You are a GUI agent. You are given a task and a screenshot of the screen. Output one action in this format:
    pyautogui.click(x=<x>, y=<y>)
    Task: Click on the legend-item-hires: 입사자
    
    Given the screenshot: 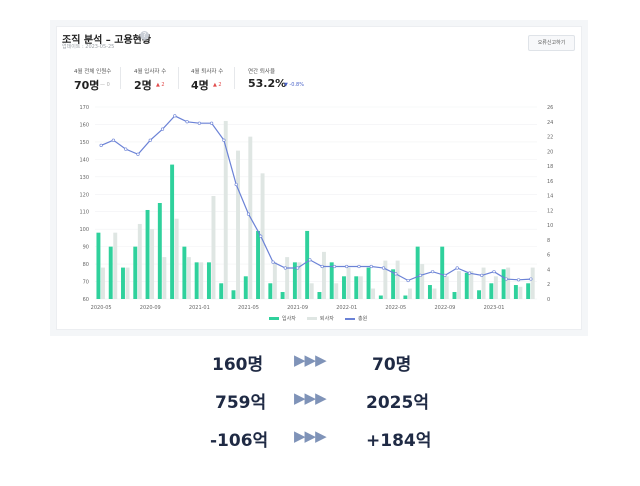 What is the action you would take?
    pyautogui.click(x=282, y=318)
    